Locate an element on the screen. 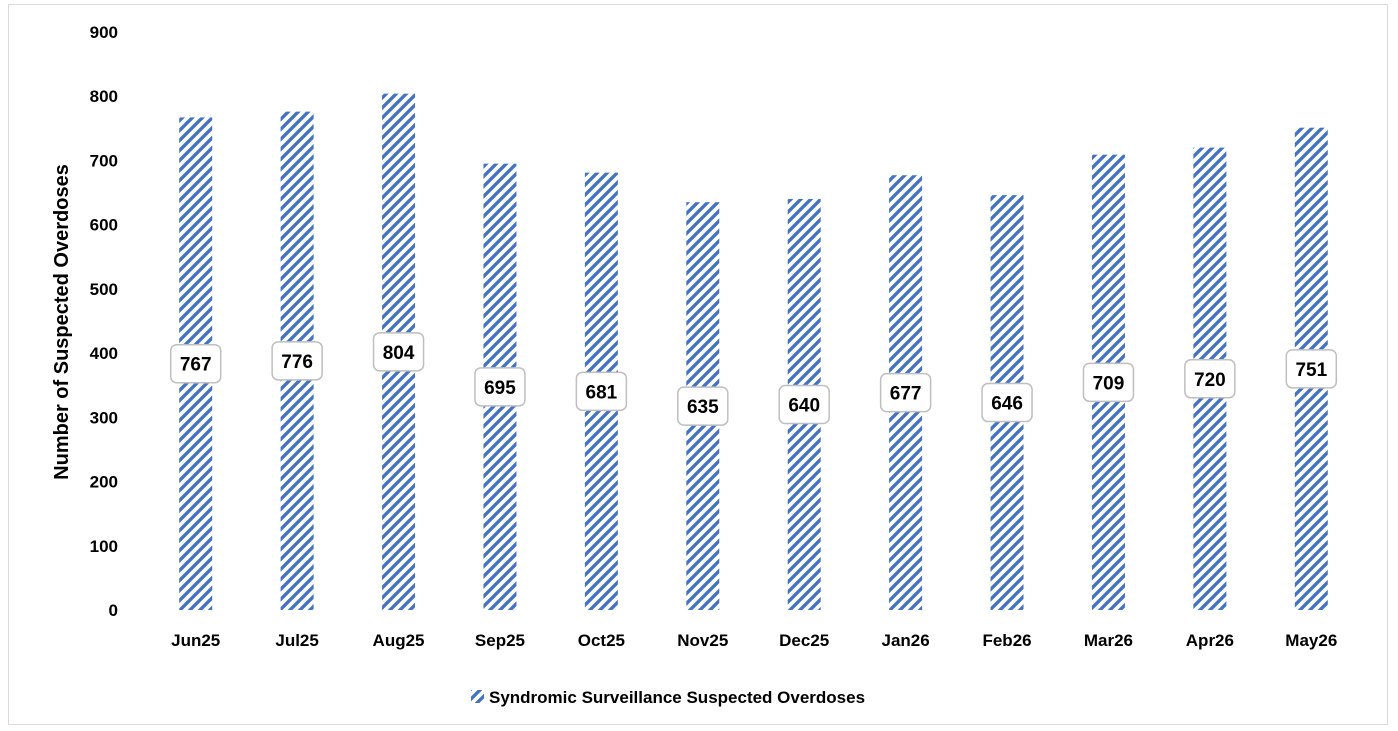  data-label: 695 is located at coordinates (500, 388).